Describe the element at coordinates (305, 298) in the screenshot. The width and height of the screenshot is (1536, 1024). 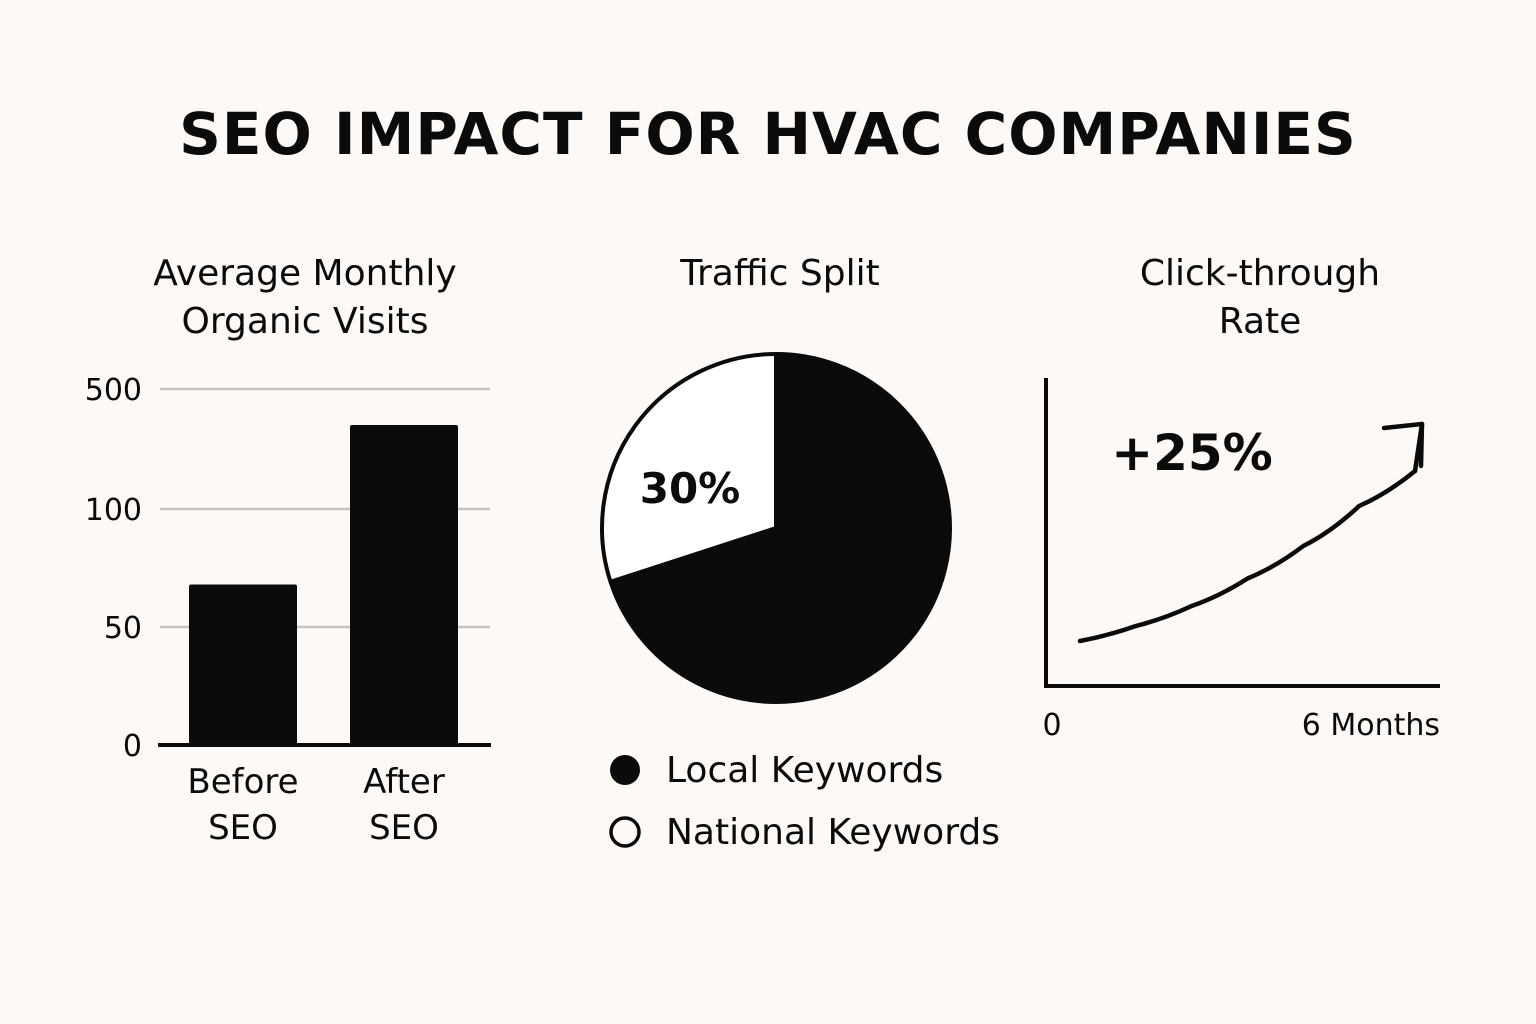
I see `bar-chart-title: Average Monthly Organic Visits` at that location.